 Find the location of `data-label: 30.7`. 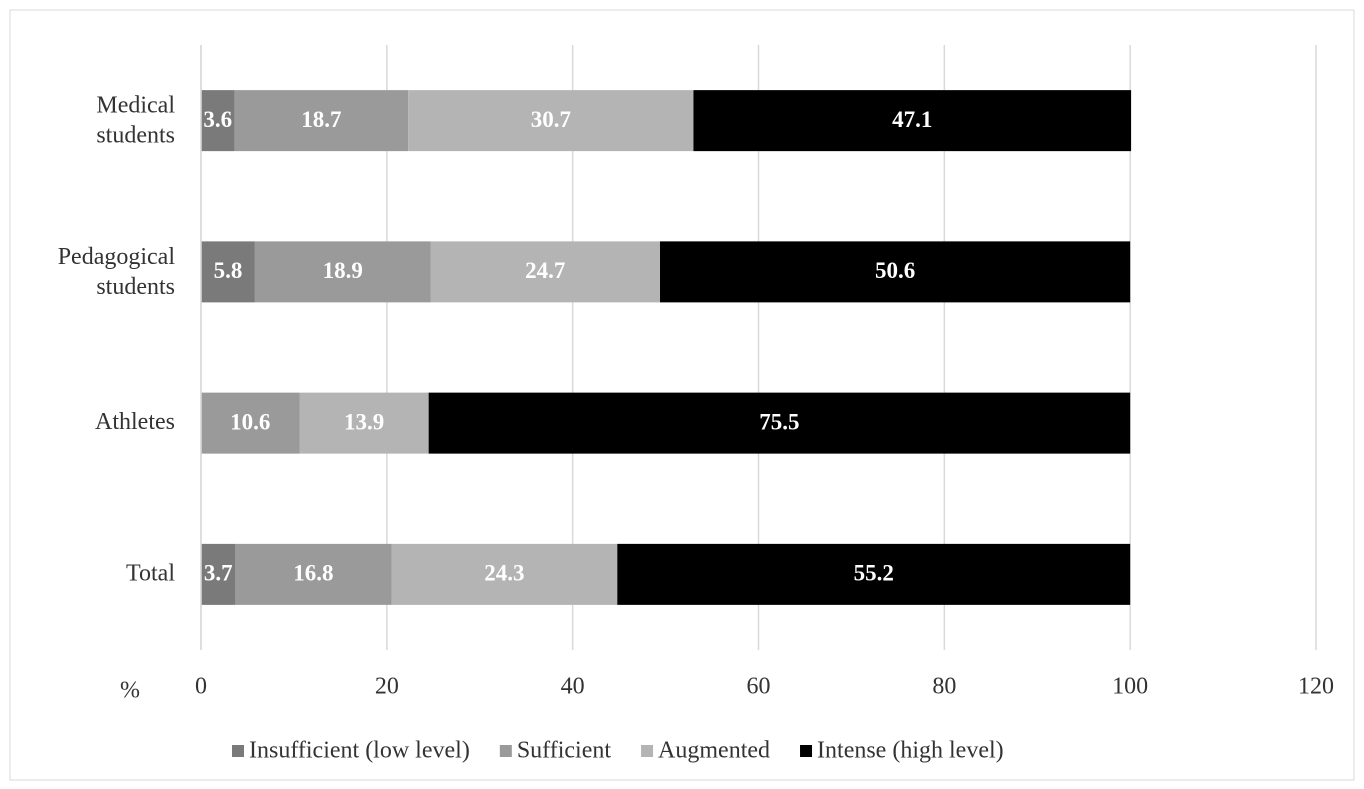

data-label: 30.7 is located at coordinates (551, 119).